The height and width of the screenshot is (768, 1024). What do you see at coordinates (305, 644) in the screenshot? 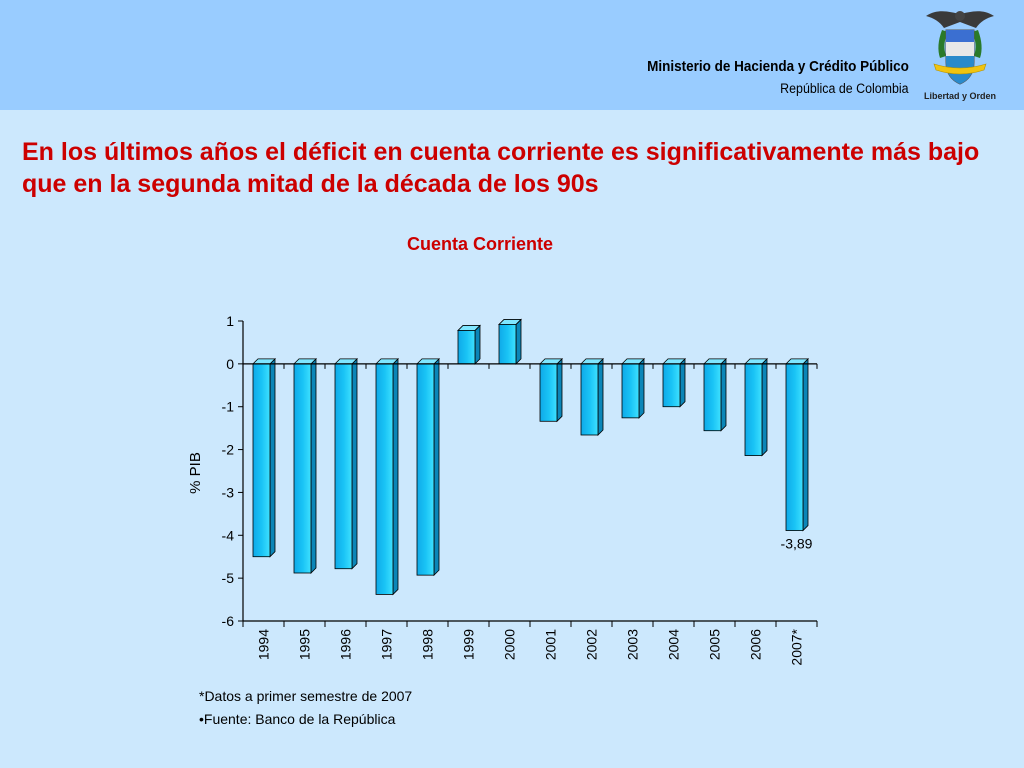
I see `x-tick-label: 1995` at bounding box center [305, 644].